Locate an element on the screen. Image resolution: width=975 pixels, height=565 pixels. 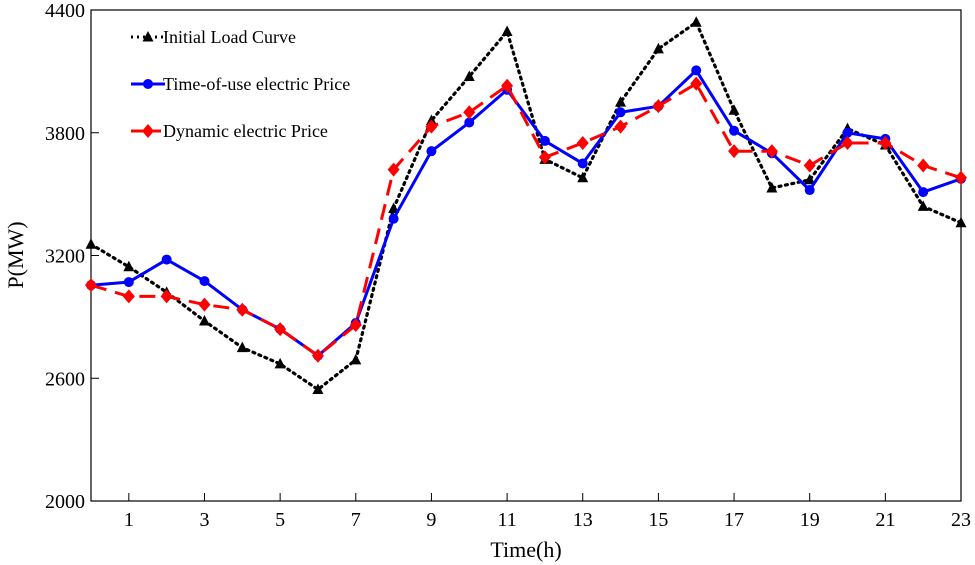
legend-label: Dynamic electric Price is located at coordinates (245, 131).